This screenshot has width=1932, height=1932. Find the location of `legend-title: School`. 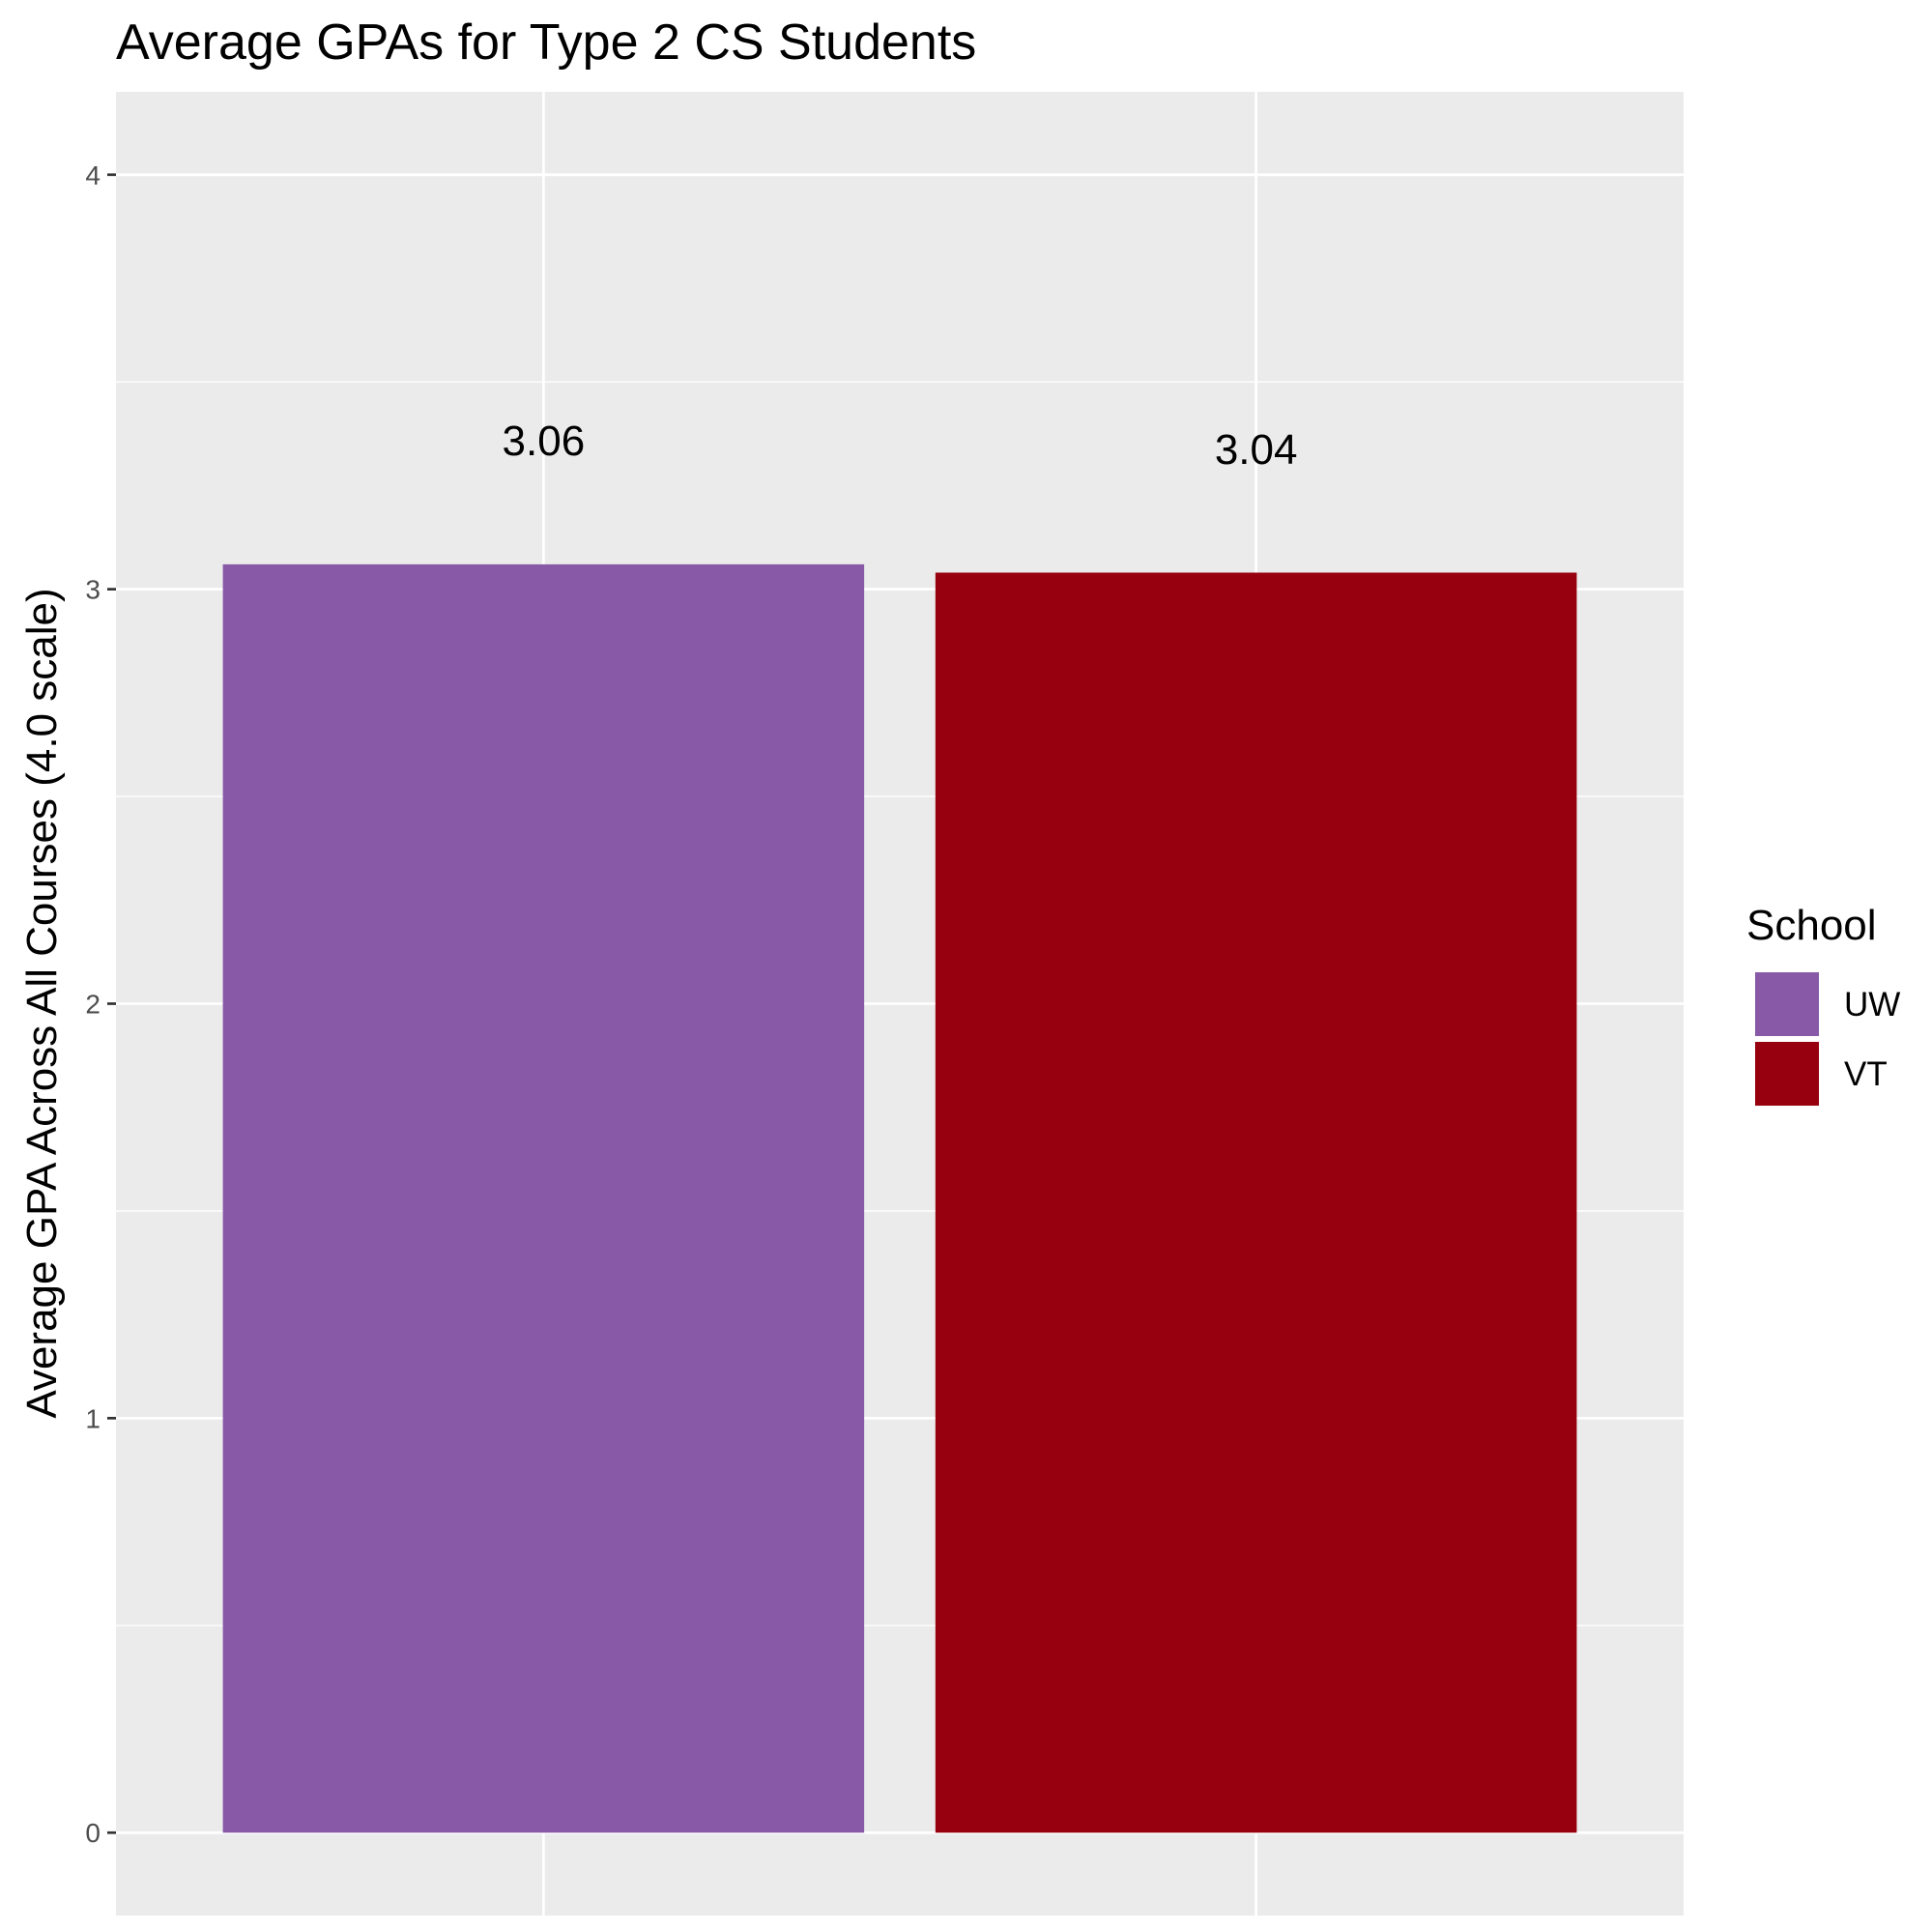

legend-title: School is located at coordinates (1811, 925).